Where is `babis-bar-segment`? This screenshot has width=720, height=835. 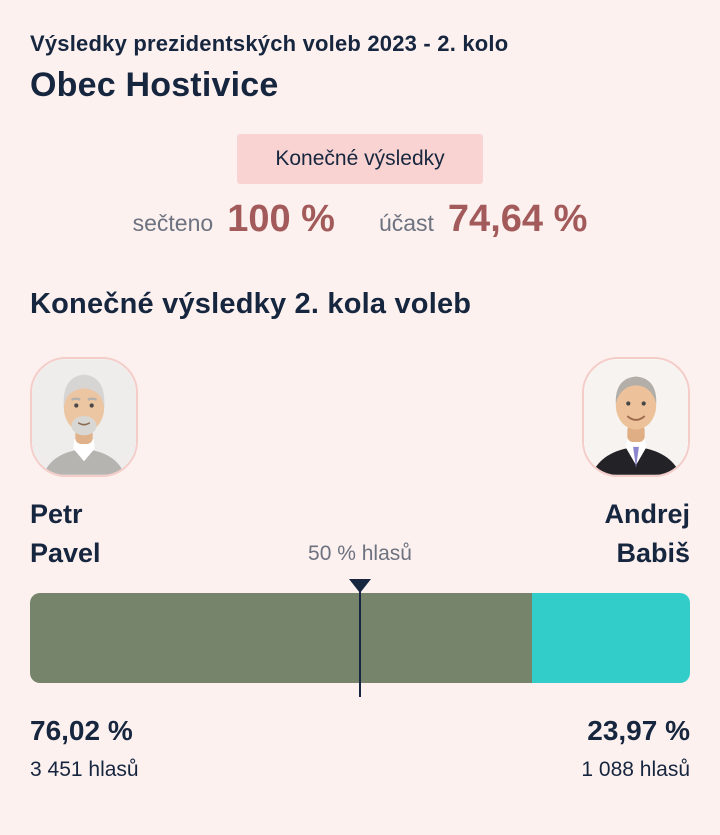 babis-bar-segment is located at coordinates (610, 638).